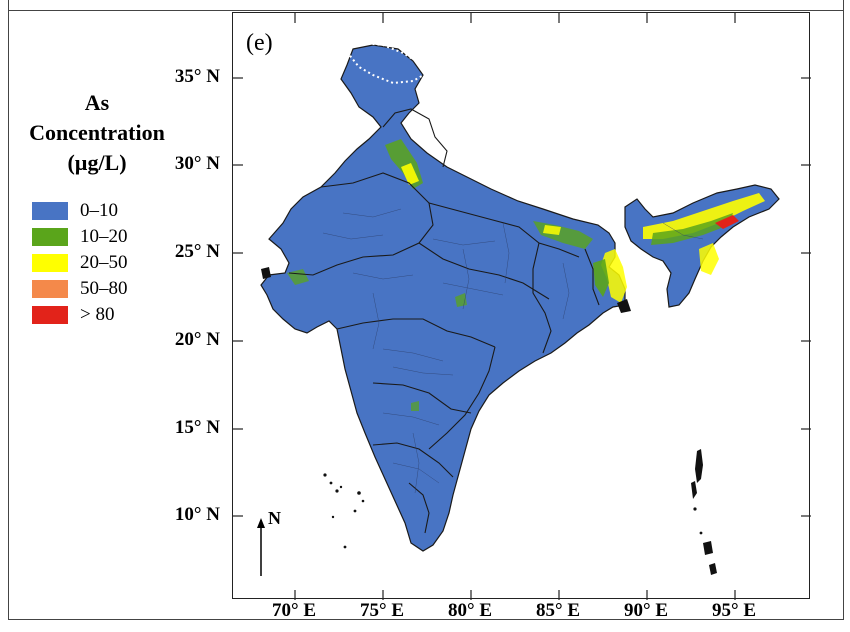 Image resolution: width=850 pixels, height=632 pixels. I want to click on legend-title-line-1: As, so click(97, 102).